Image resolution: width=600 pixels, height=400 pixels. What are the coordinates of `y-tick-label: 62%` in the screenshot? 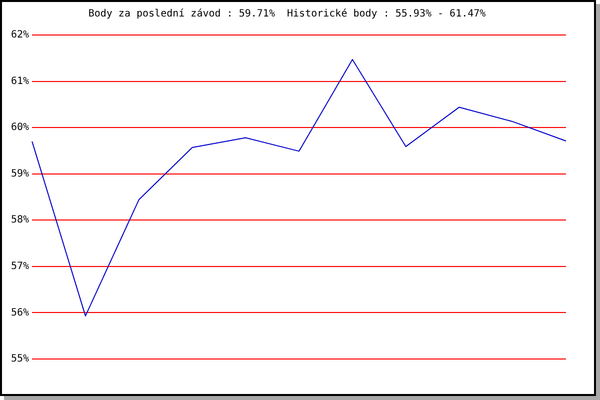 It's located at (20, 35).